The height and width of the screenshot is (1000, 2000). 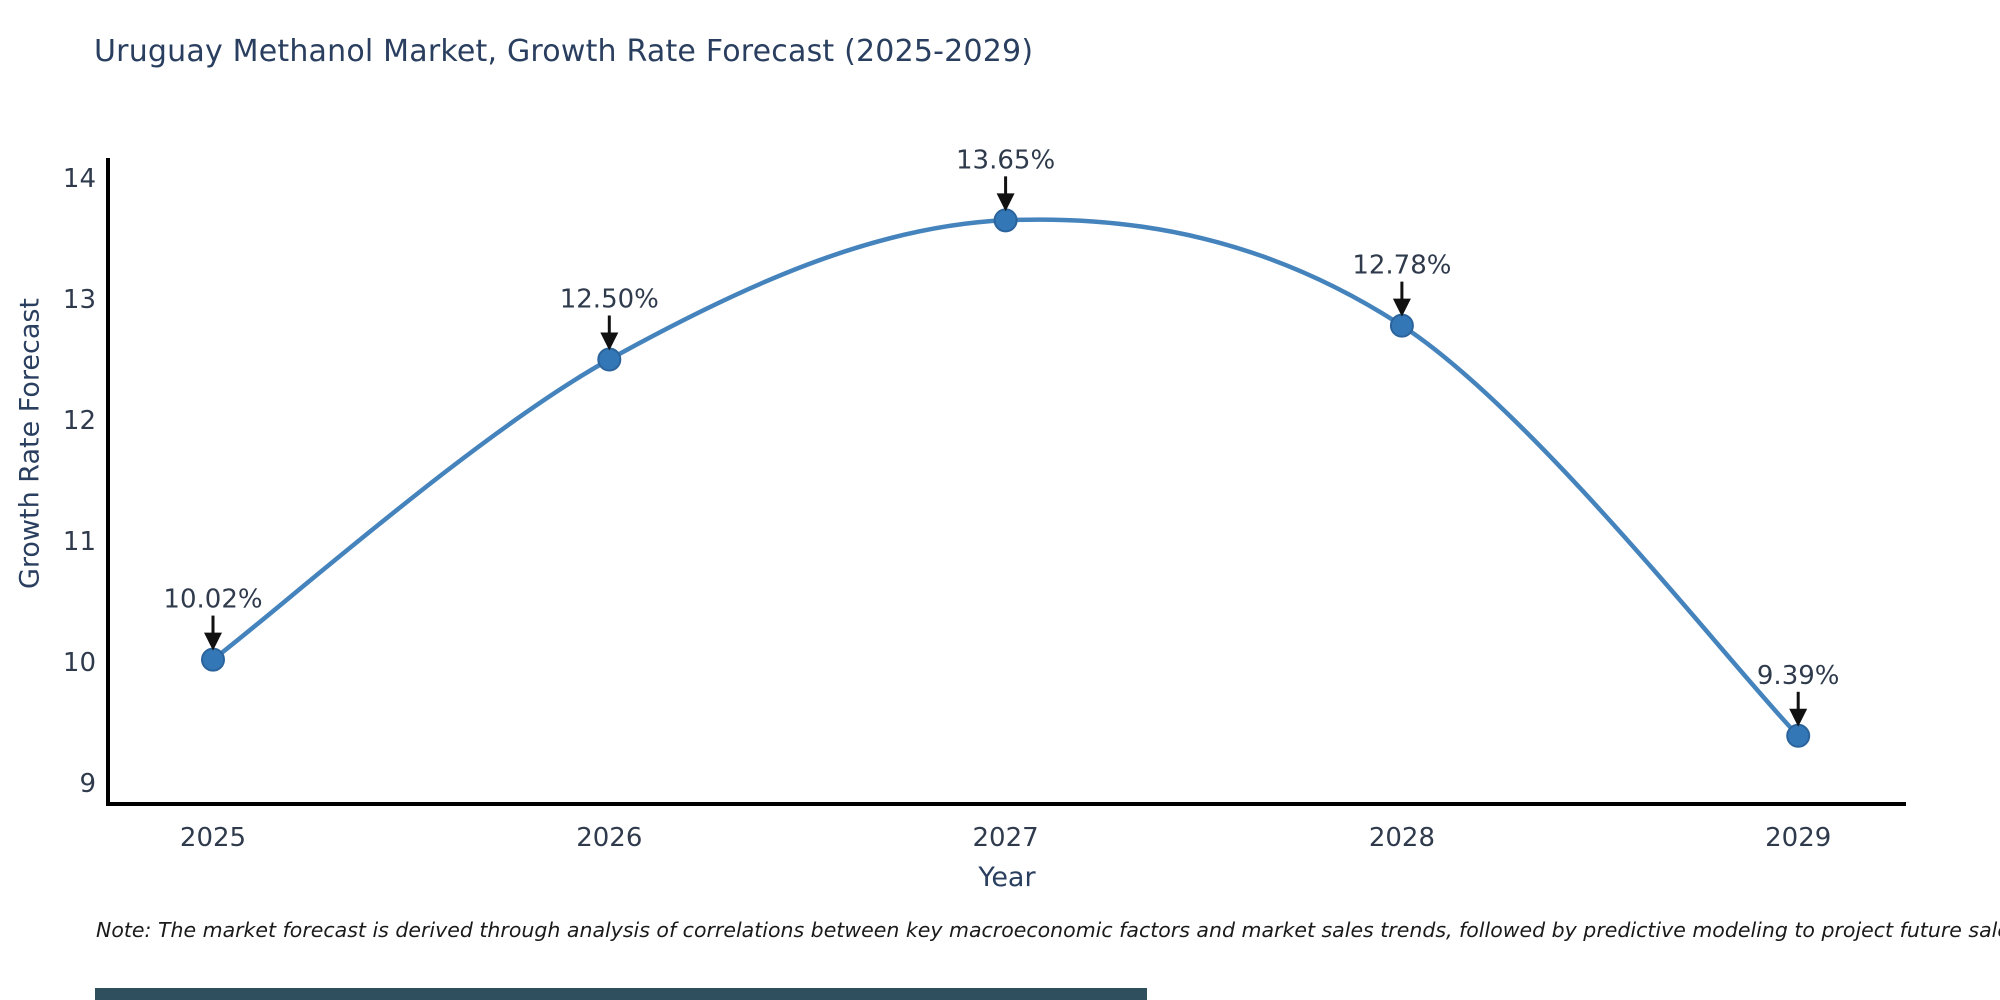 I want to click on y-axis-line, so click(x=108, y=482).